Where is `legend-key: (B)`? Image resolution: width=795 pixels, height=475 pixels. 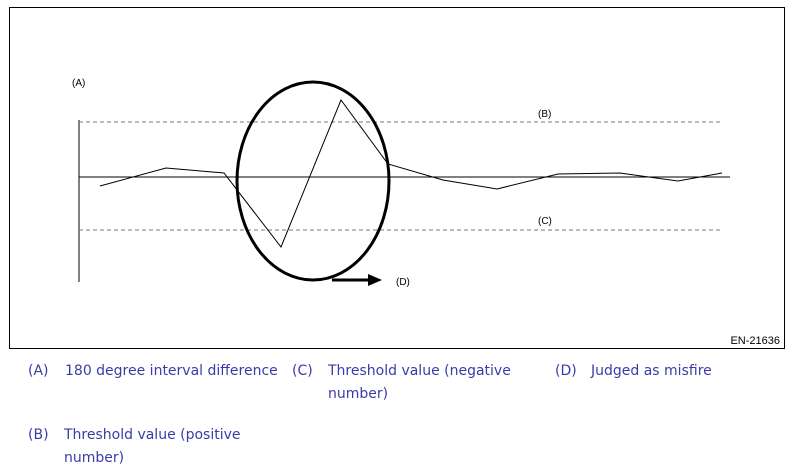 legend-key: (B) is located at coordinates (38, 435).